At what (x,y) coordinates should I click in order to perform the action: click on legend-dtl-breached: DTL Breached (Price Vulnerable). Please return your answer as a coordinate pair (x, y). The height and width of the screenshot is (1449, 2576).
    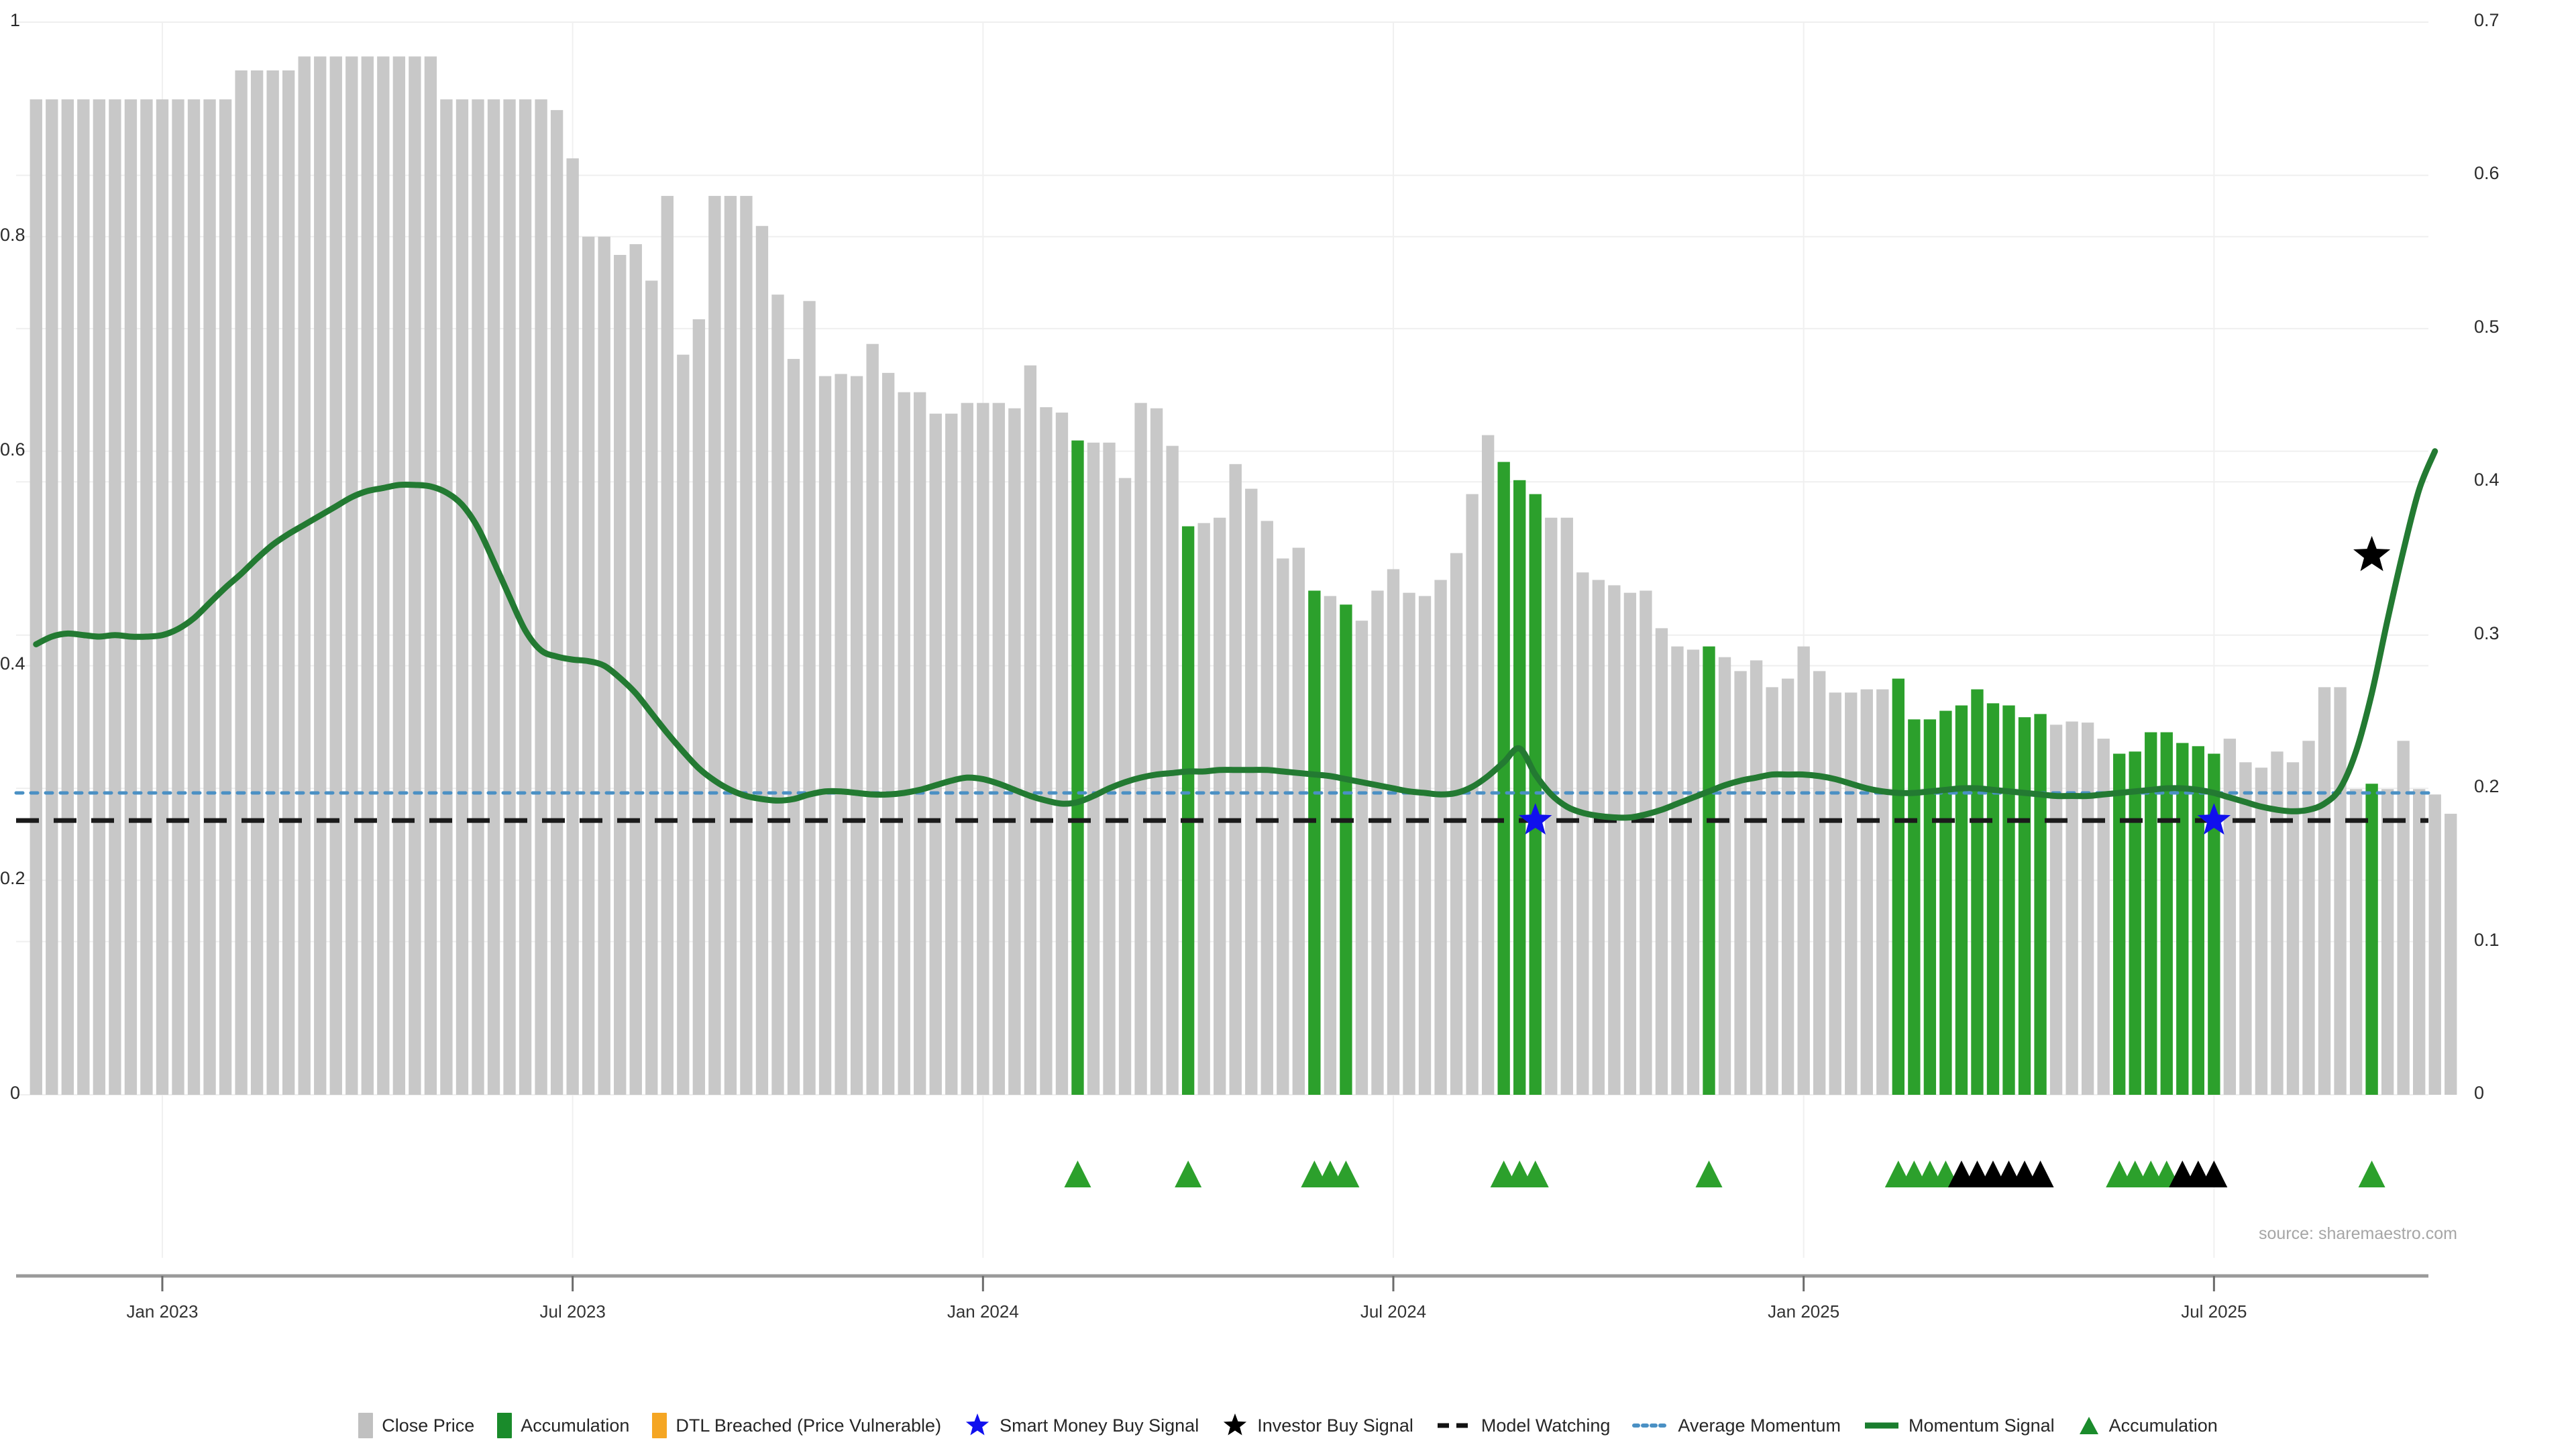
    Looking at the image, I should click on (796, 1425).